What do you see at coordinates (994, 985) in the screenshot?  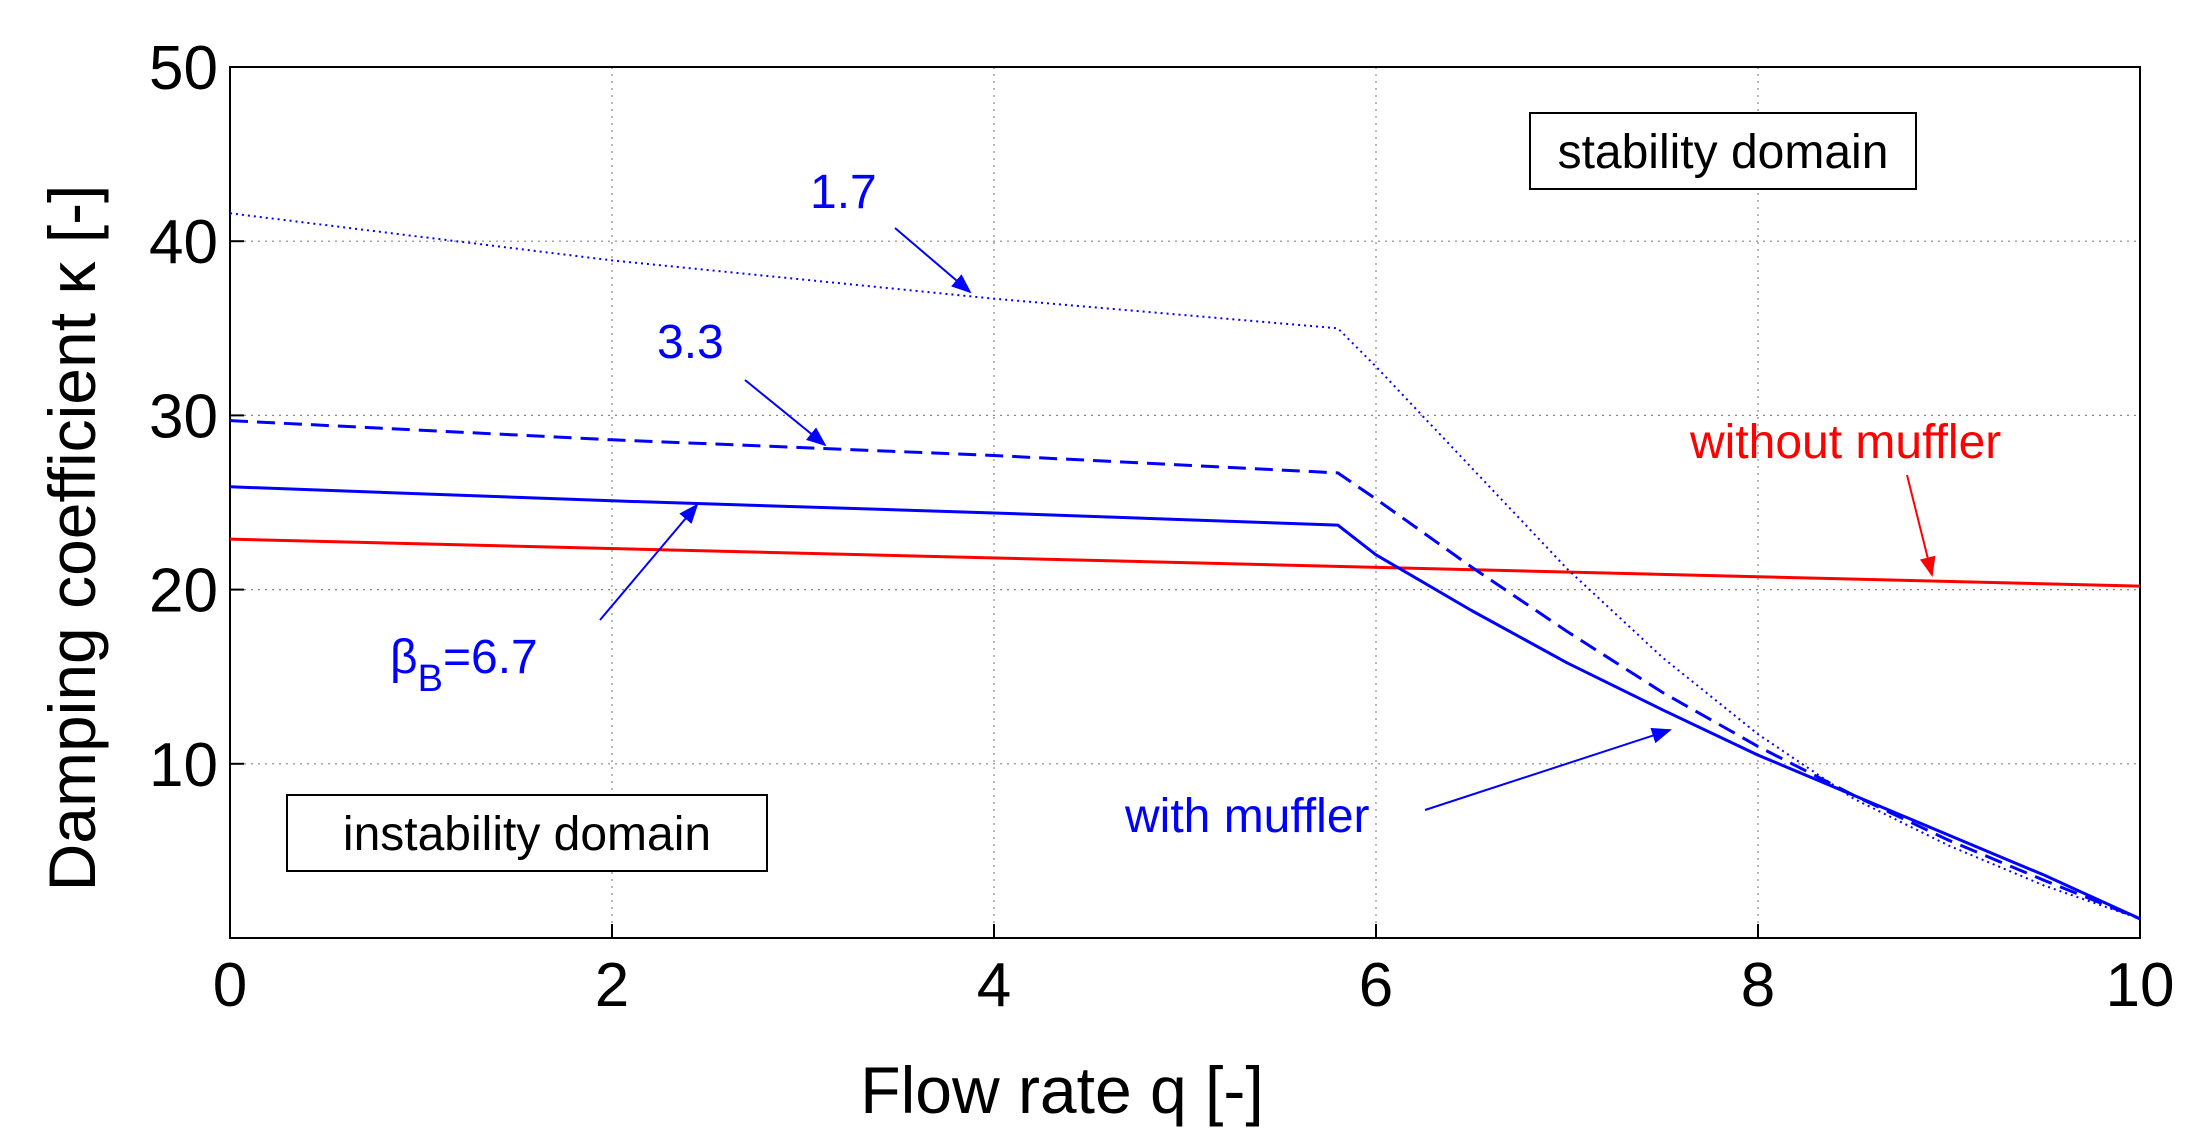 I see `x-tick-label: 4` at bounding box center [994, 985].